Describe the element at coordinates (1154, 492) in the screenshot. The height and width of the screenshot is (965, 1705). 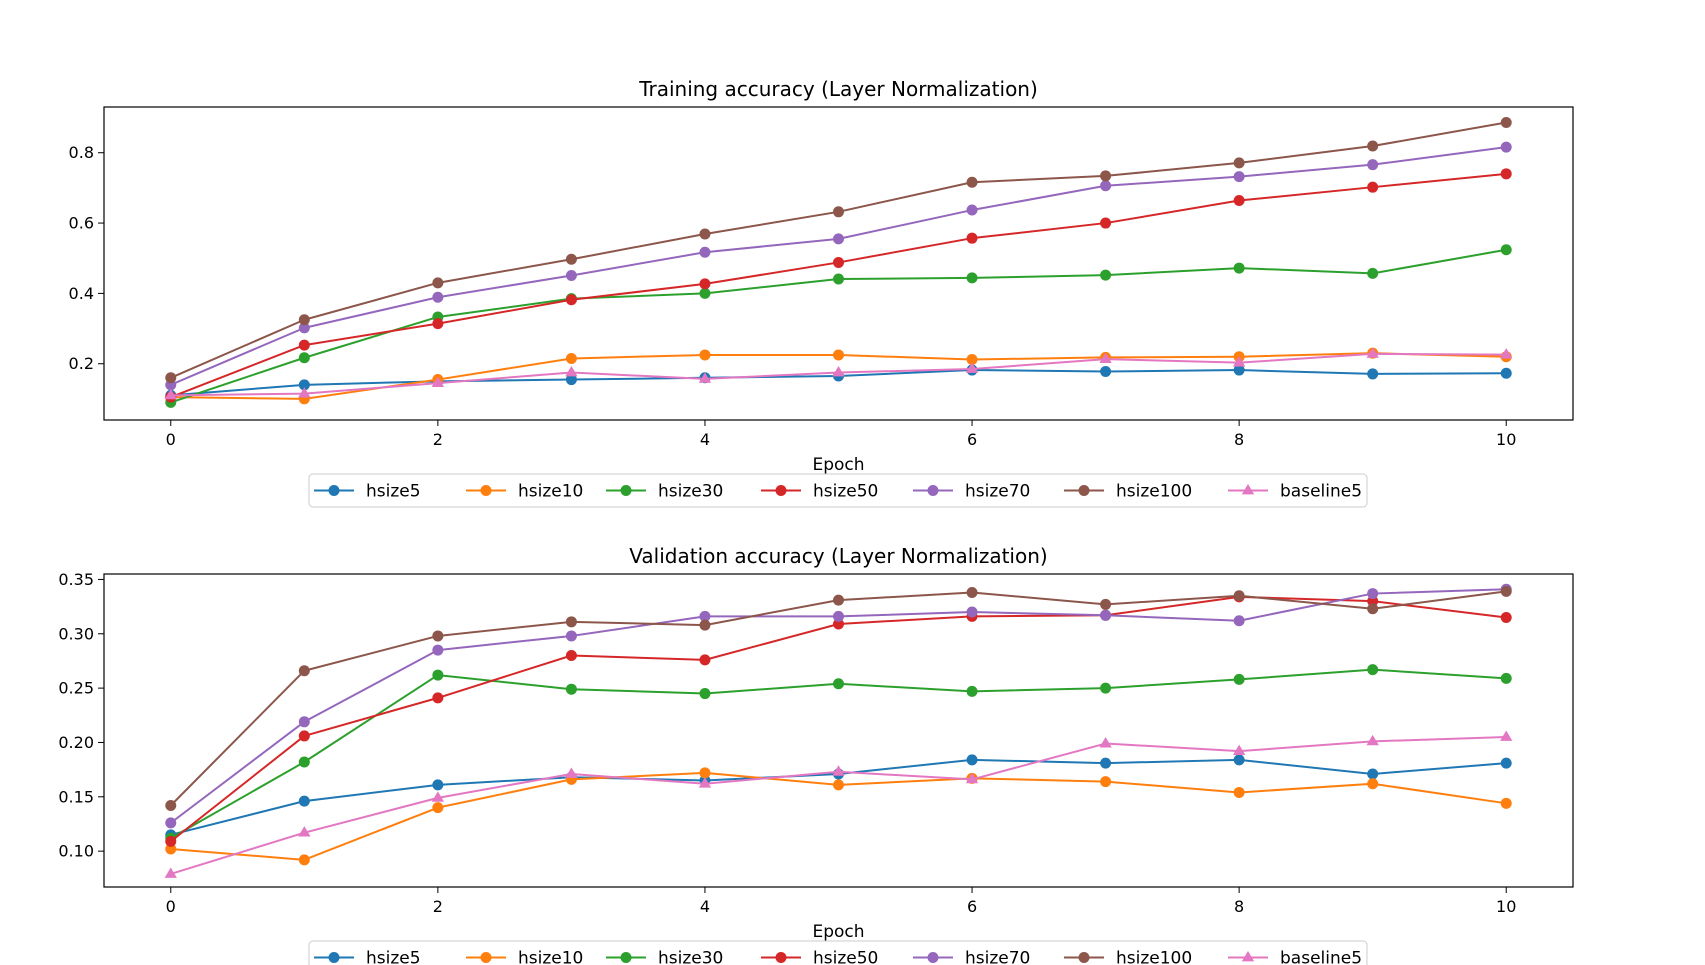
I see `legend-label: hsize100` at that location.